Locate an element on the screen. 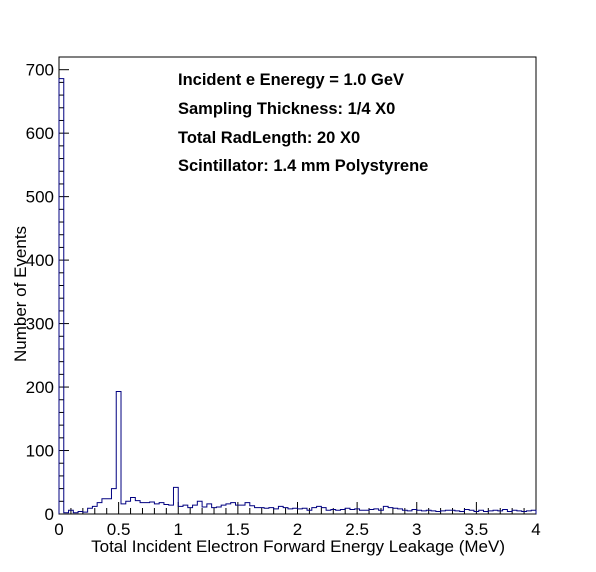 Image resolution: width=596 pixels, height=572 pixels. annotation-scintillator: Scintillator: 1.4 mm Polystyrene is located at coordinates (303, 166).